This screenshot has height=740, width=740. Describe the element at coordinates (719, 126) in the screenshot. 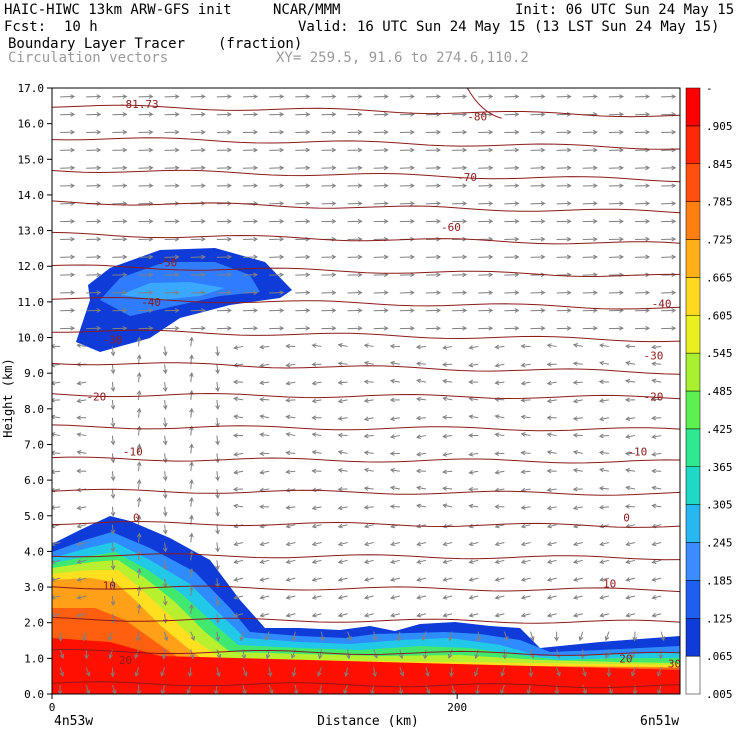

I see `colorbar-label: .905` at that location.